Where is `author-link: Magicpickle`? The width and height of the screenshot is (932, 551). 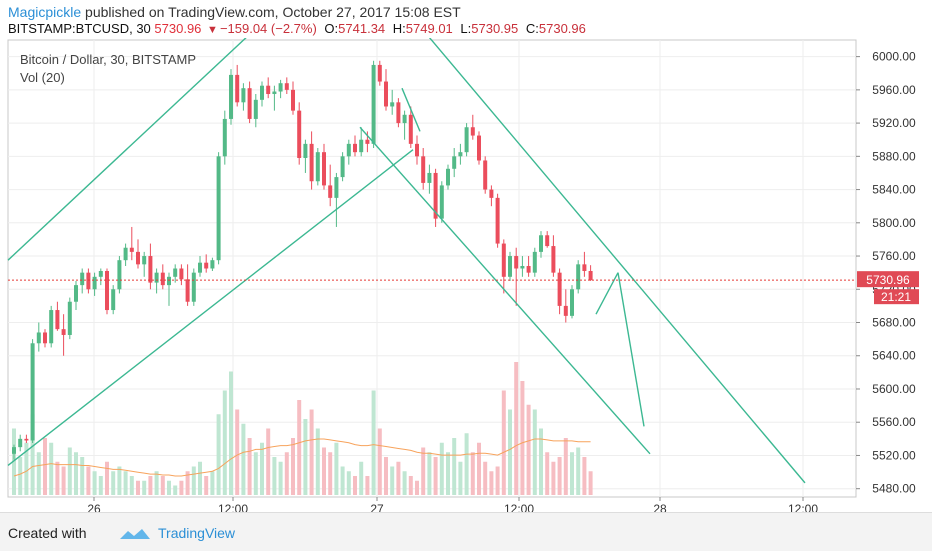 author-link: Magicpickle is located at coordinates (45, 12).